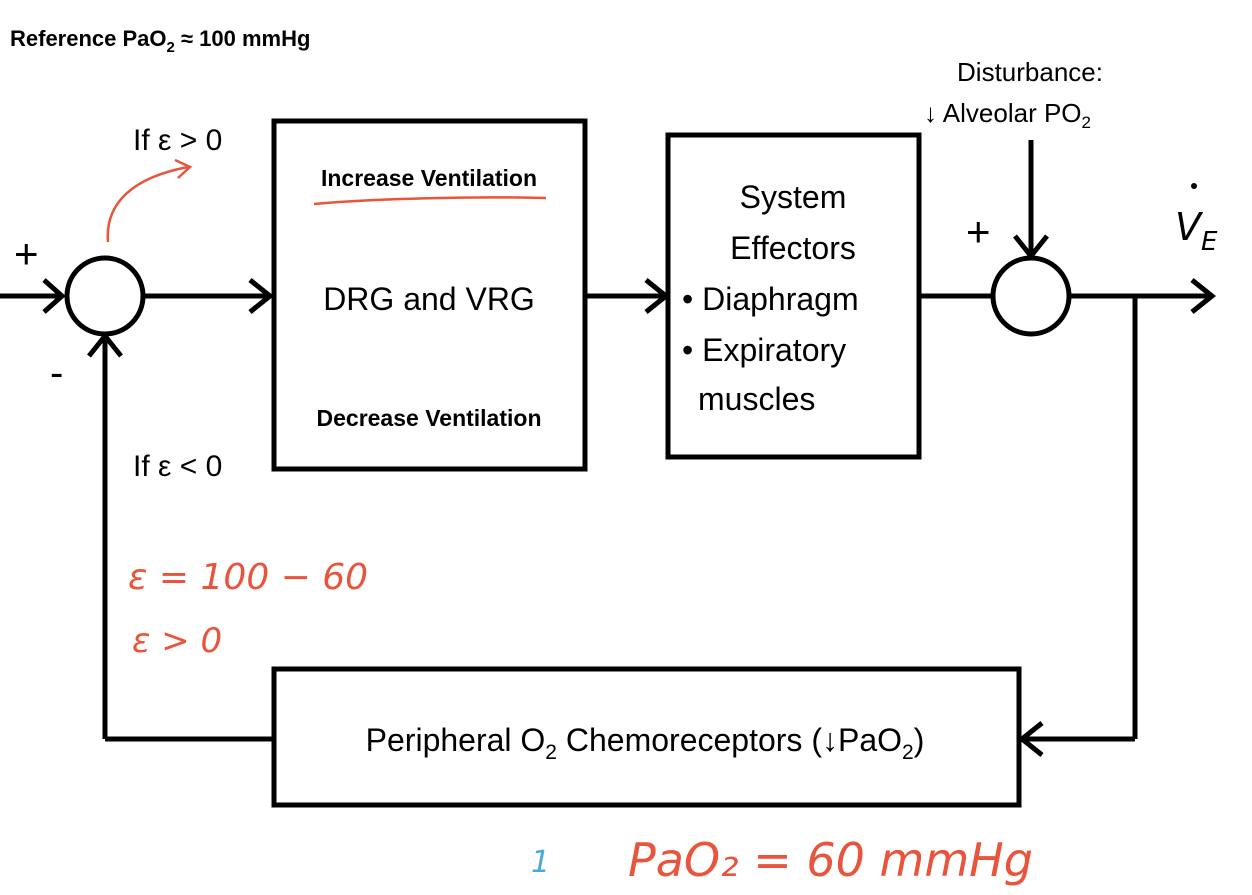  I want to click on right-summing-junction, so click(1031, 296).